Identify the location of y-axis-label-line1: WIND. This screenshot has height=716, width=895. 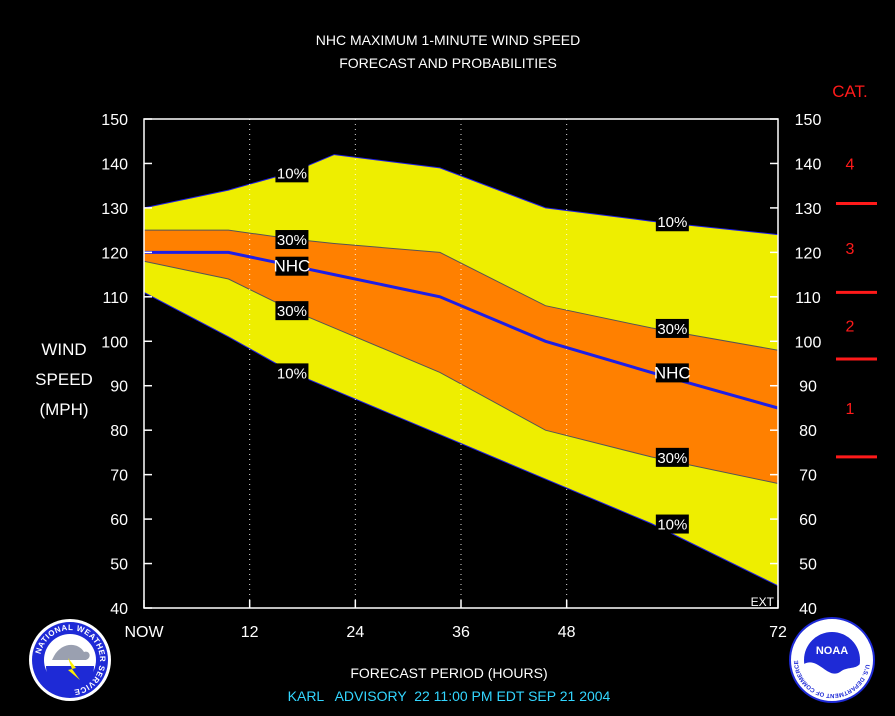
(63, 349).